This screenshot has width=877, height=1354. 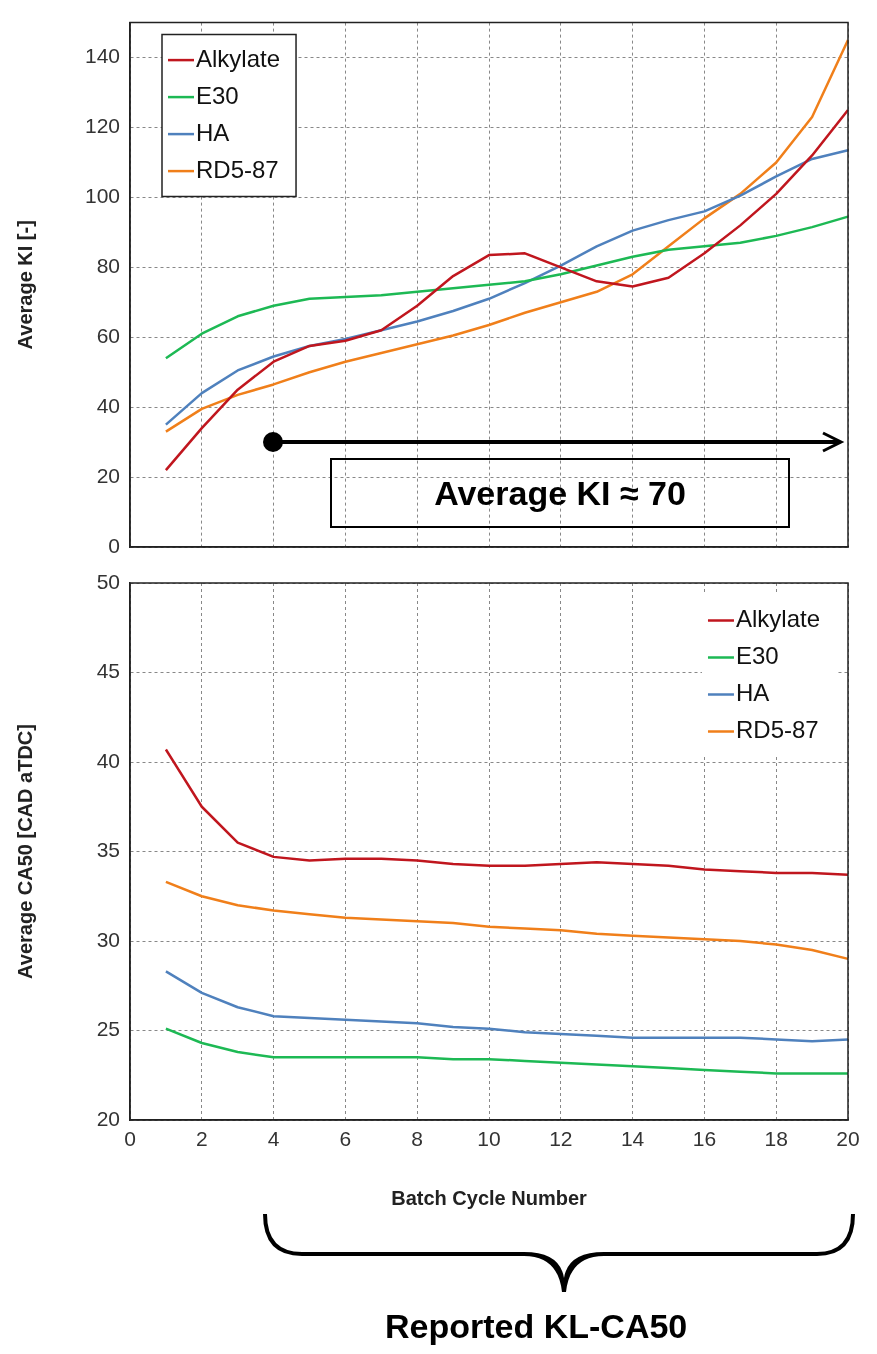 I want to click on x-tick-label: 0, so click(x=130, y=1139).